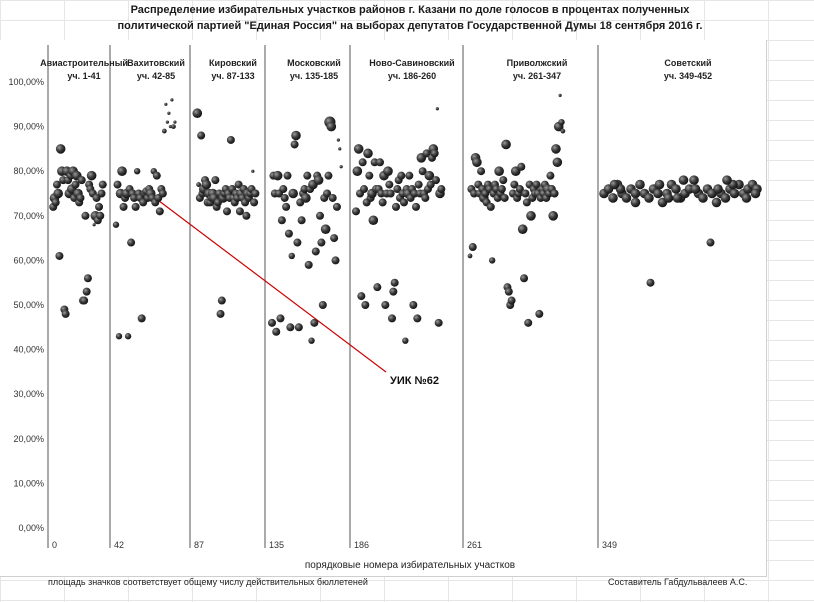 The width and height of the screenshot is (814, 602). I want to click on x-tick-label: 0, so click(54, 545).